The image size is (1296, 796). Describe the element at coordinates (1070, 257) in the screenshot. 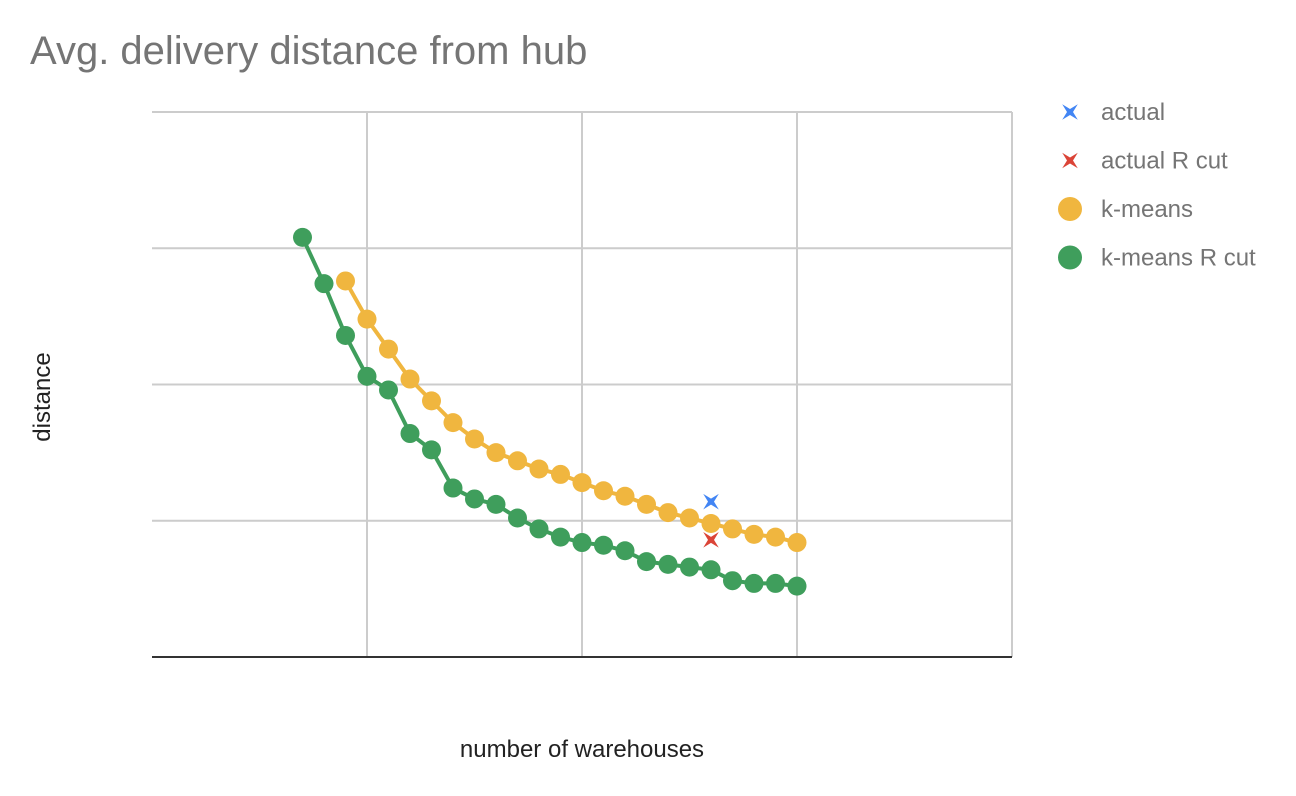

I see `legend-marker-k-means-r-cut` at that location.